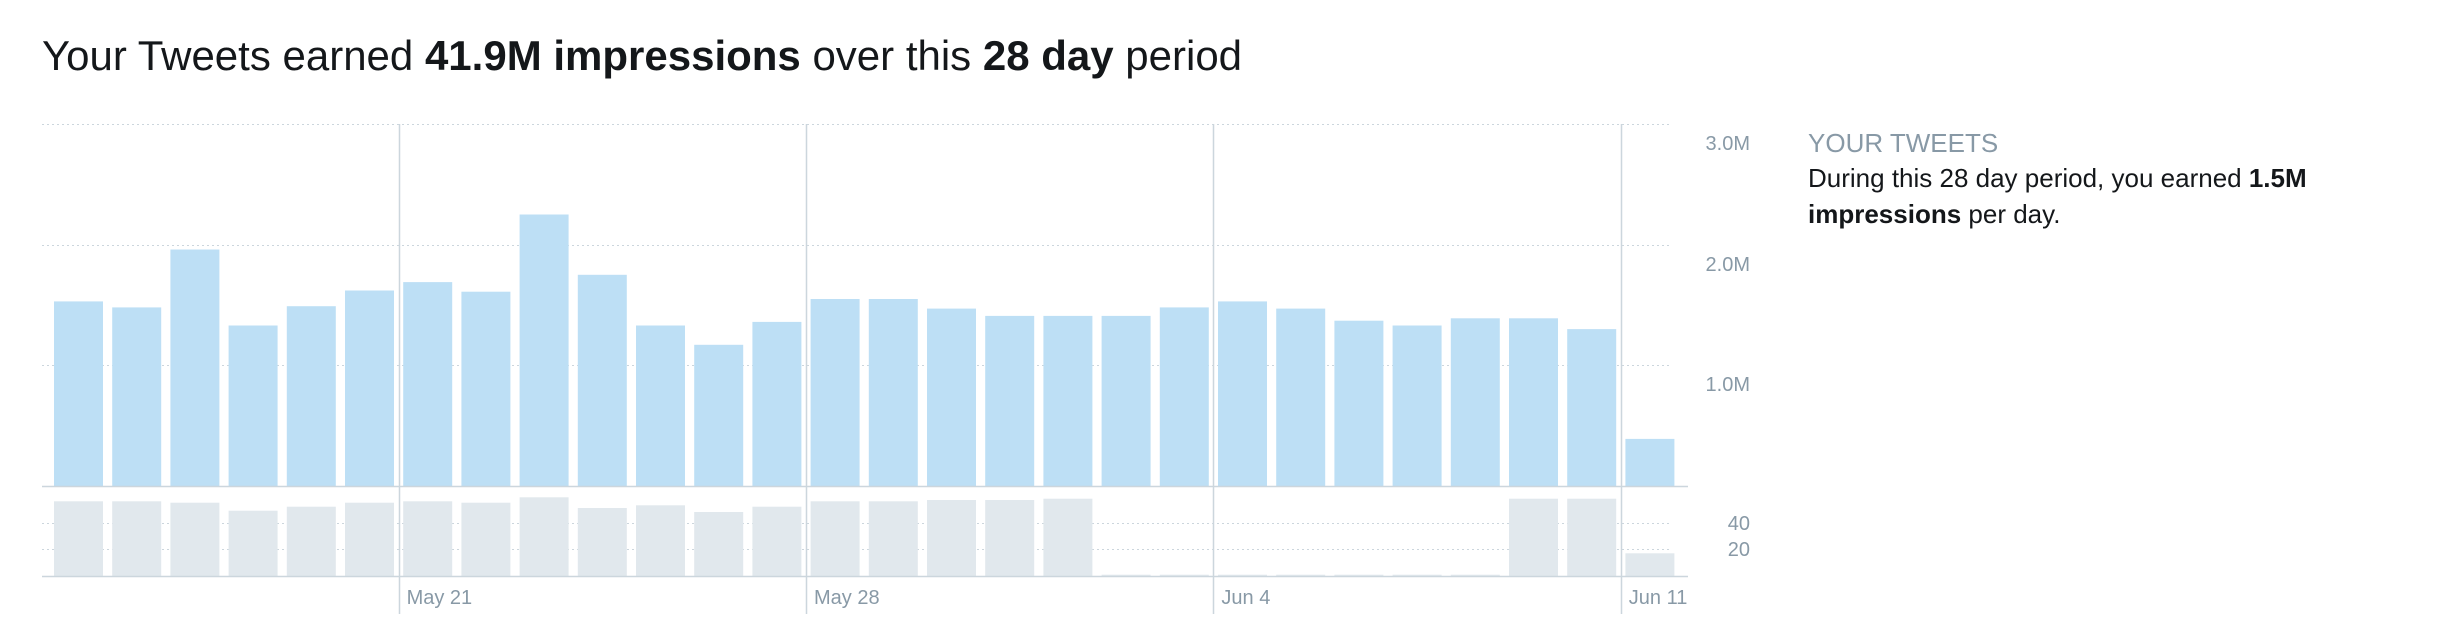  I want to click on headline-suffix: period, so click(1178, 55).